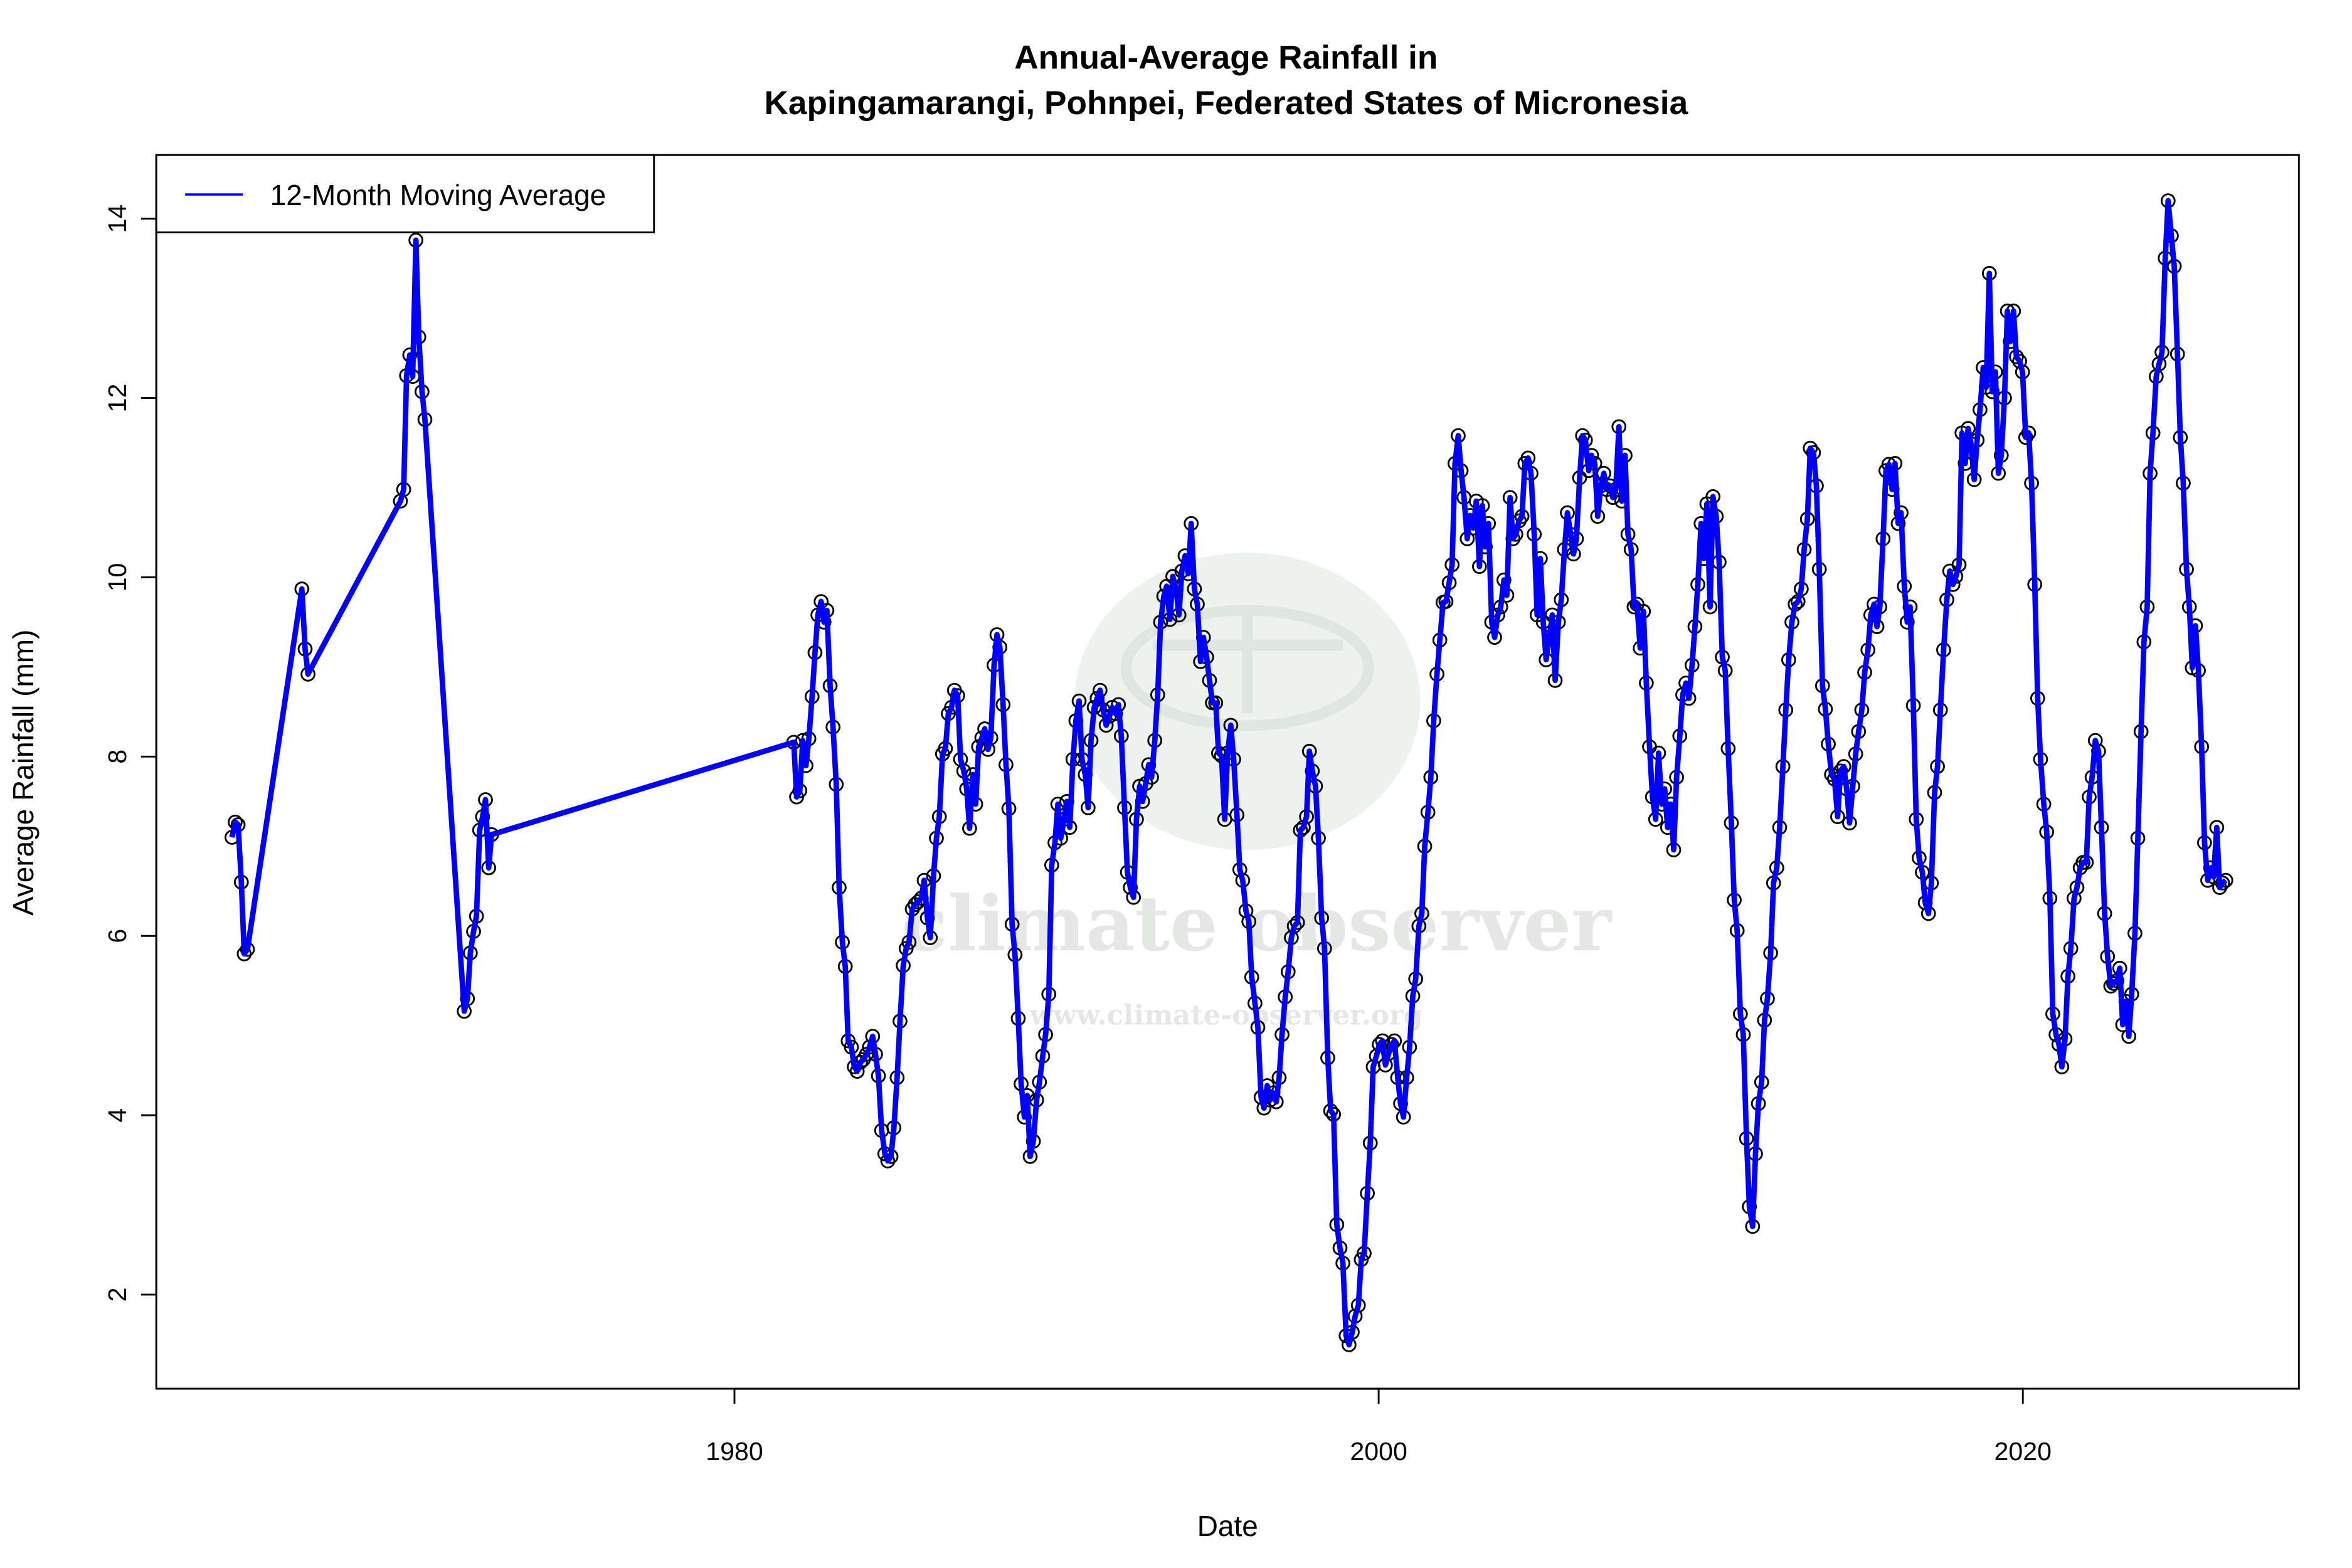 This screenshot has width=2352, height=1568. Describe the element at coordinates (118, 936) in the screenshot. I see `y-tick-label: 6` at that location.